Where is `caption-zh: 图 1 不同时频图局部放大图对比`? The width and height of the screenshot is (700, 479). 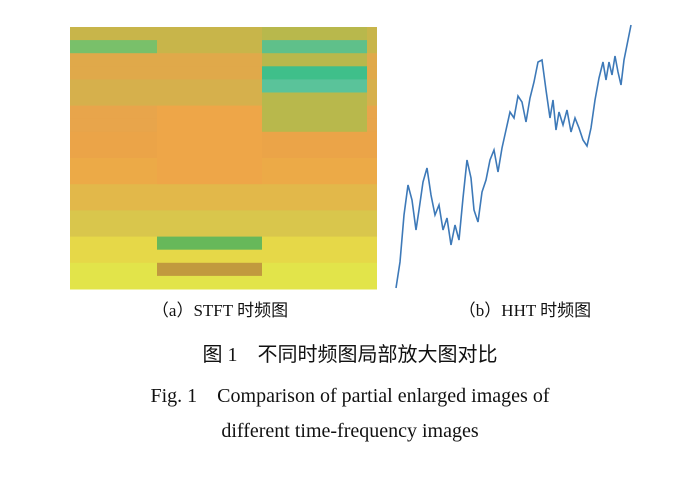 caption-zh: 图 1 不同时频图局部放大图对比 is located at coordinates (350, 355).